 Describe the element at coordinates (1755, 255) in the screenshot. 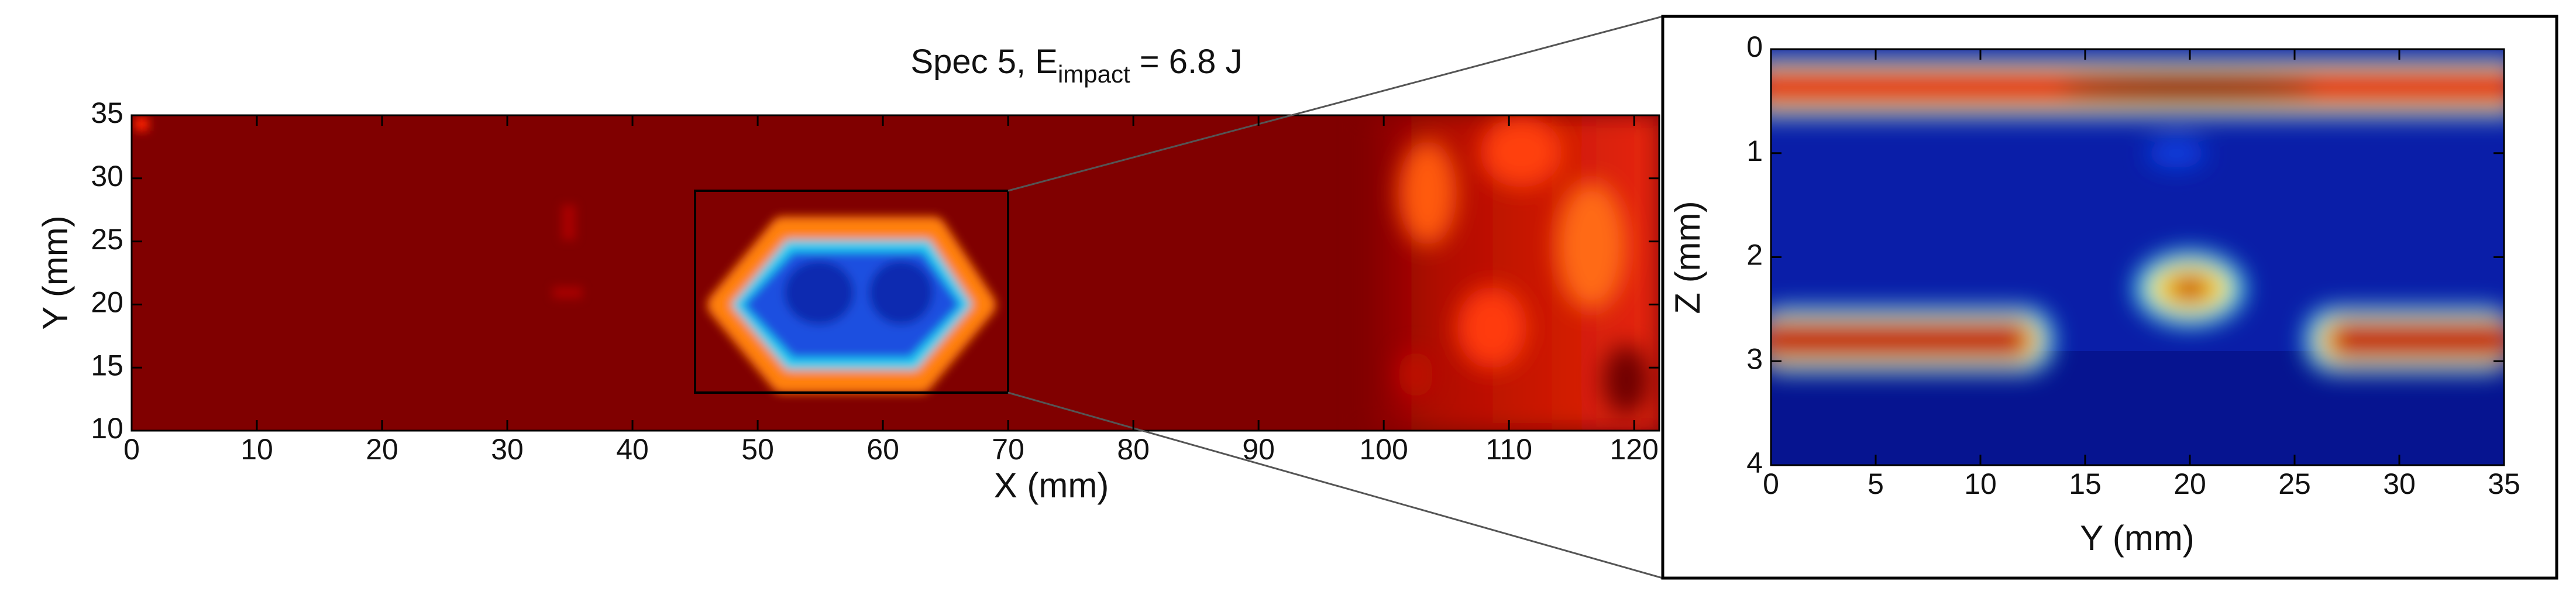

I see `y-tick-label: 2` at that location.